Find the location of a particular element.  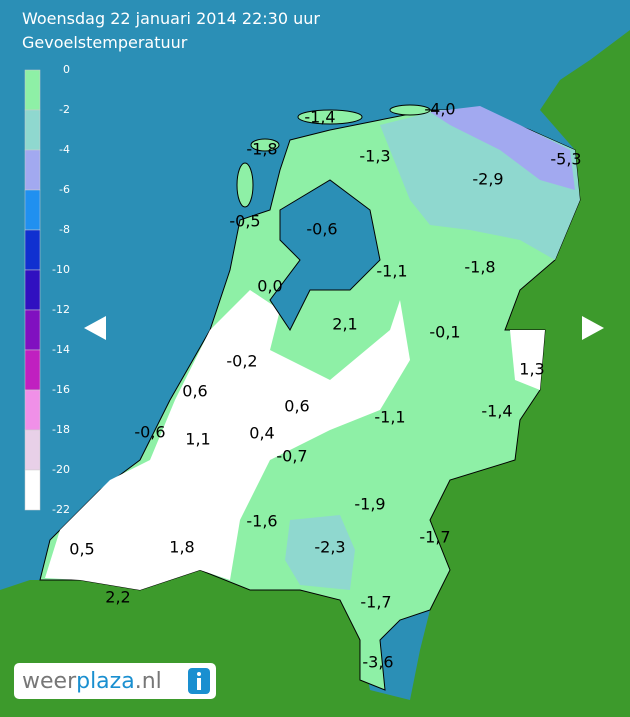

value-label: -0,7 is located at coordinates (291, 456).